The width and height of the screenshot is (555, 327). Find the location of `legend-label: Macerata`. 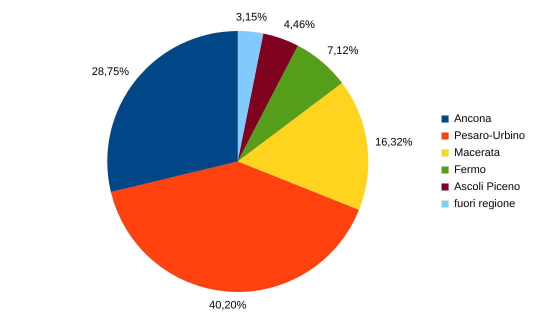

legend-label: Macerata is located at coordinates (477, 153).